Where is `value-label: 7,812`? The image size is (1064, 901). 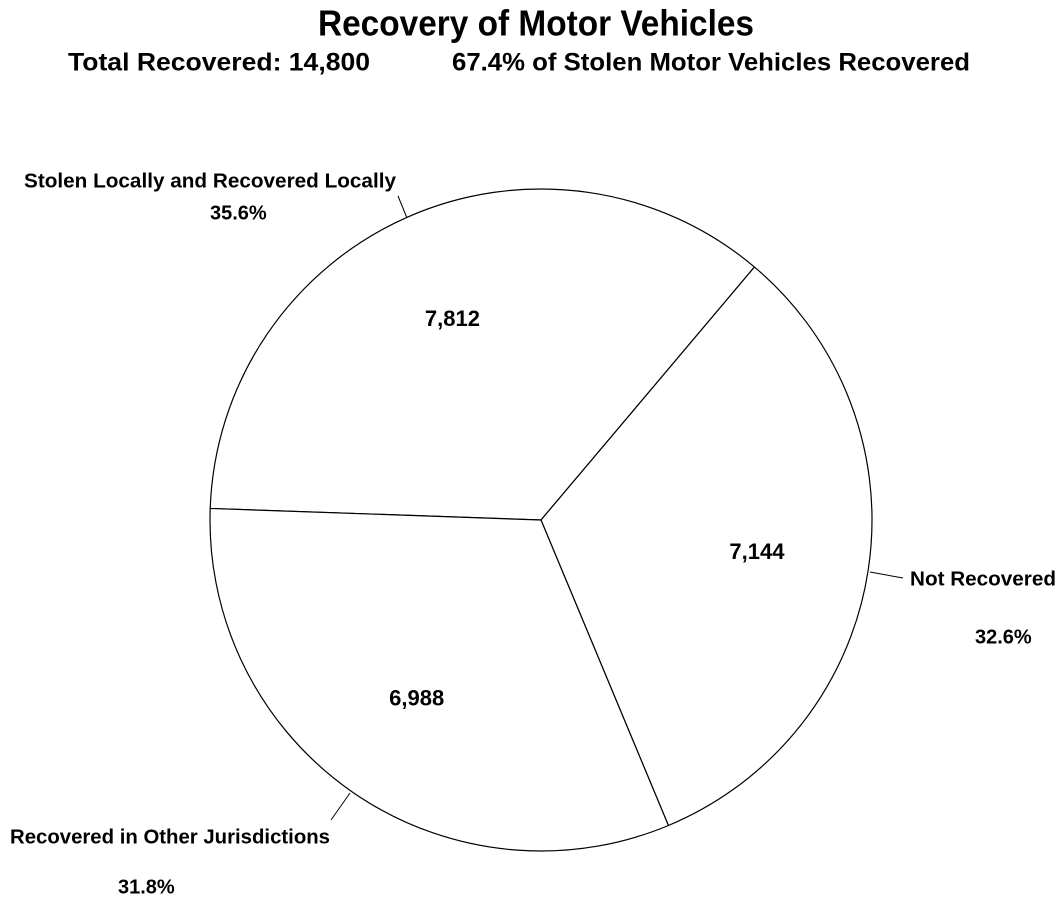 value-label: 7,812 is located at coordinates (452, 318).